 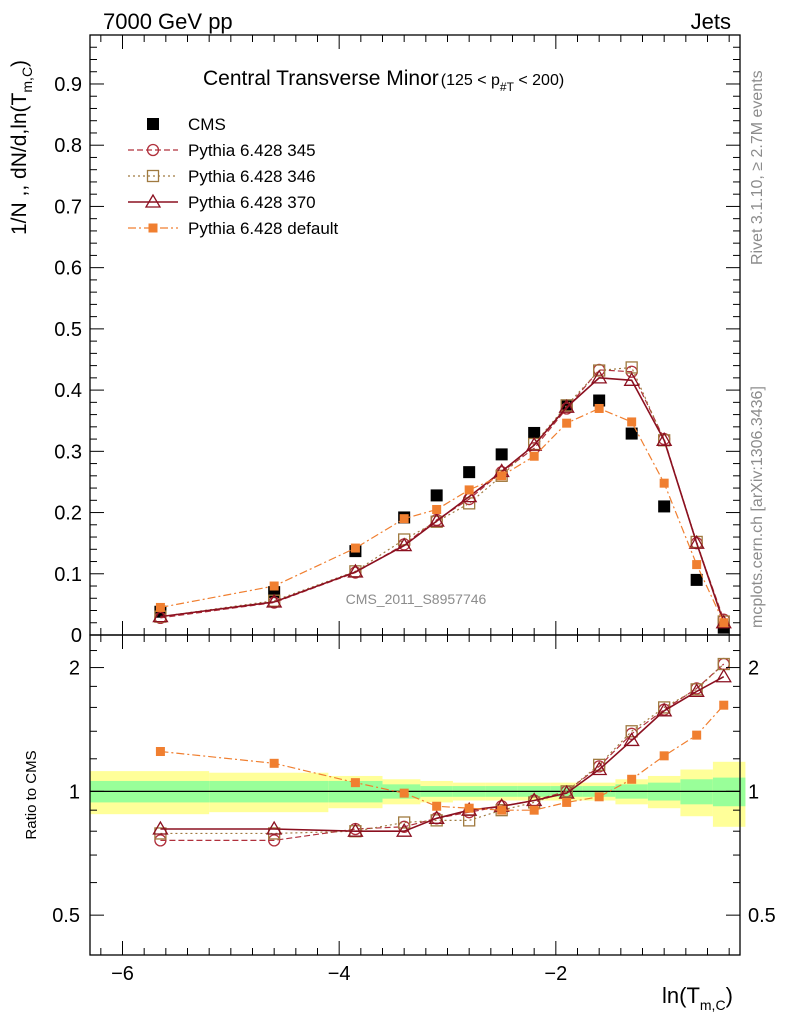 I want to click on ratio-y-tick-label-right: 2, so click(x=753, y=669).